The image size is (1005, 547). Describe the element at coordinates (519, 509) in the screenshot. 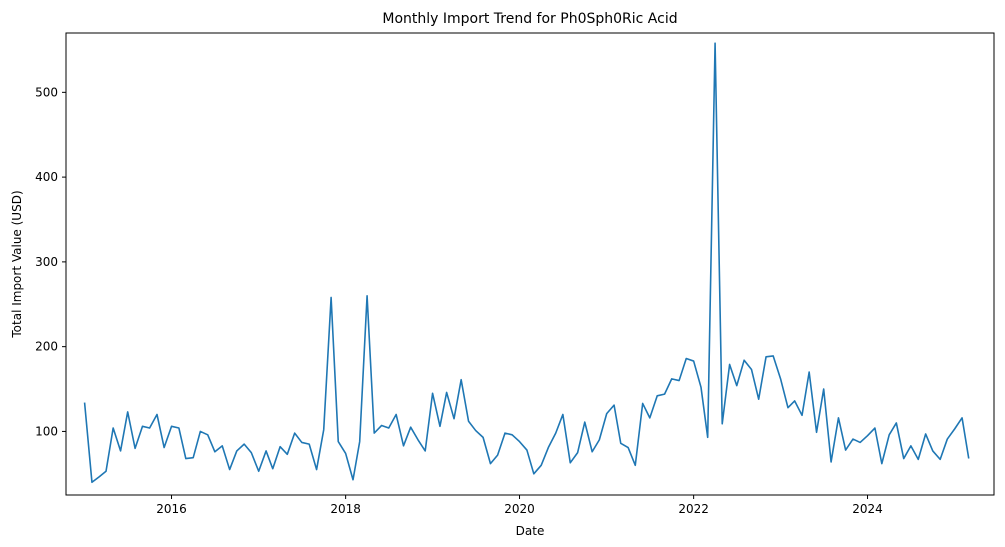

I see `x-tick-label: 2020` at that location.